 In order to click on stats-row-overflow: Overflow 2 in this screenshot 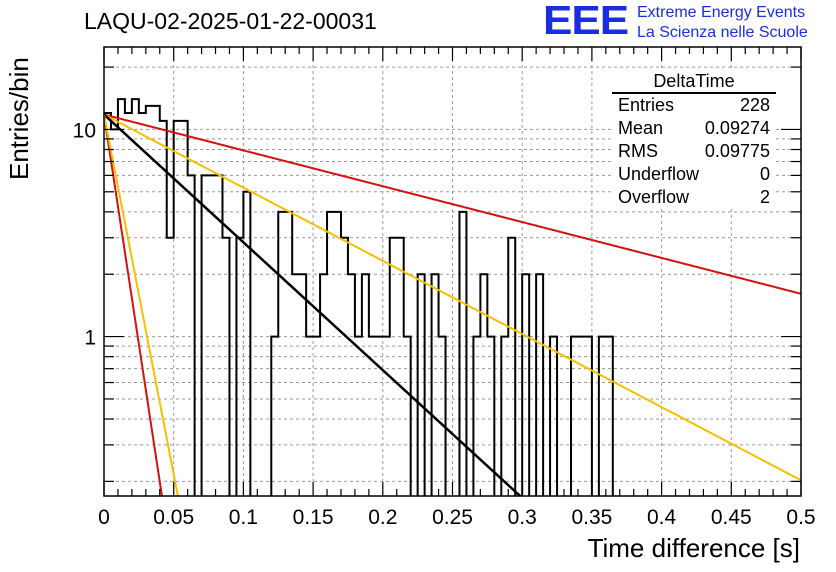, I will do `click(694, 197)`.